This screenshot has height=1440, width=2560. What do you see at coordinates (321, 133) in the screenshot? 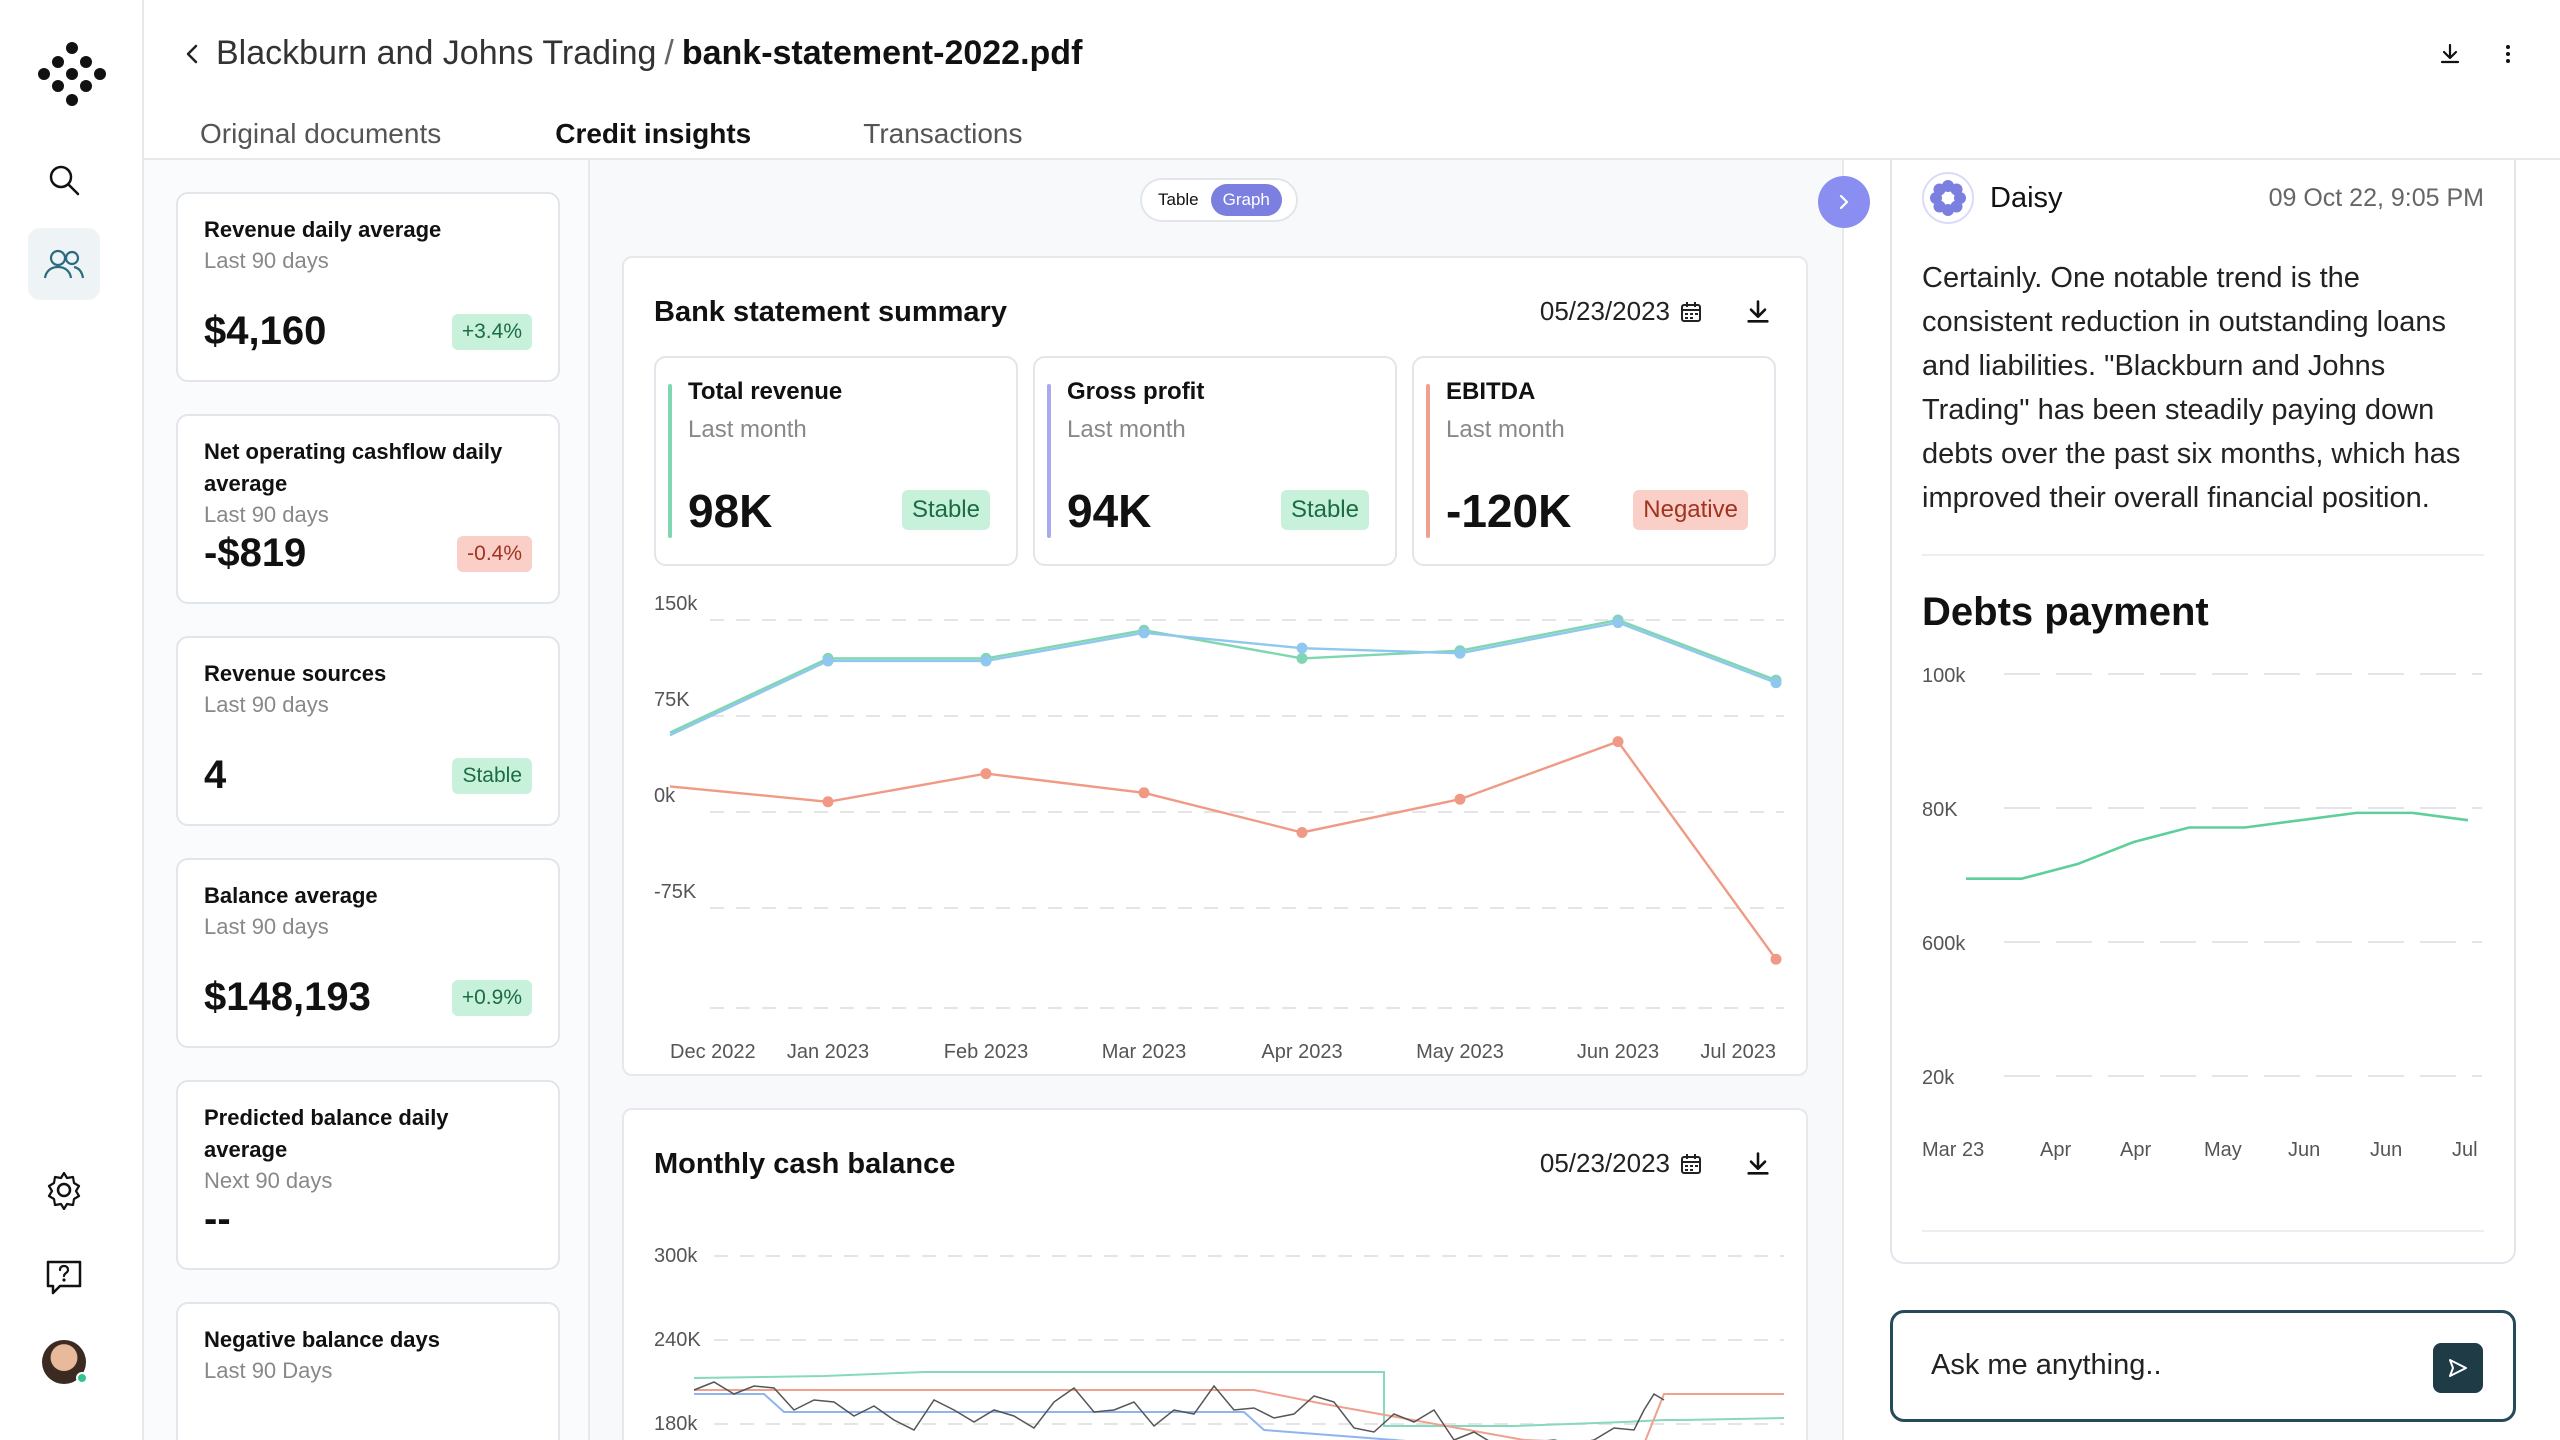
I see `tab-original-documents: Original documents` at bounding box center [321, 133].